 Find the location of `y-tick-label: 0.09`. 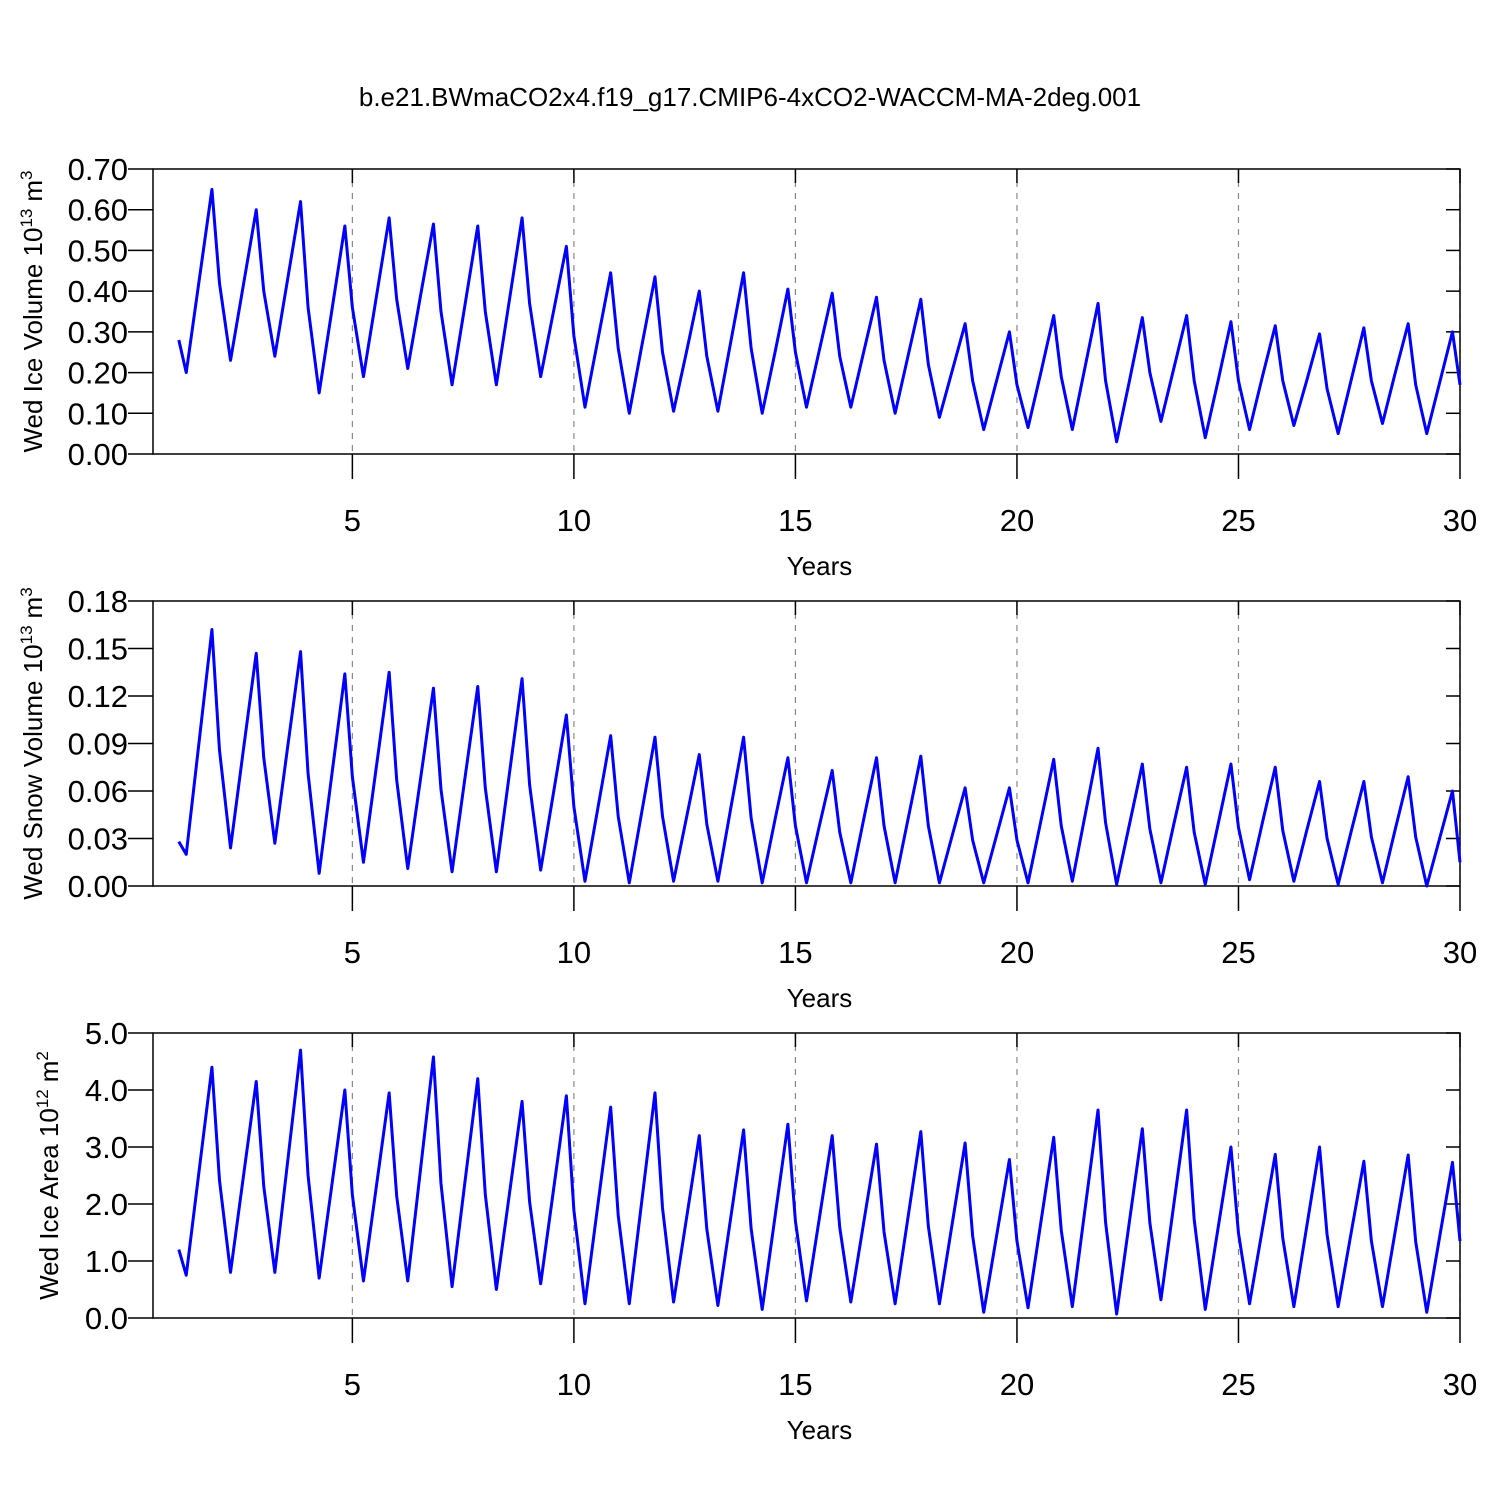

y-tick-label: 0.09 is located at coordinates (98, 744).